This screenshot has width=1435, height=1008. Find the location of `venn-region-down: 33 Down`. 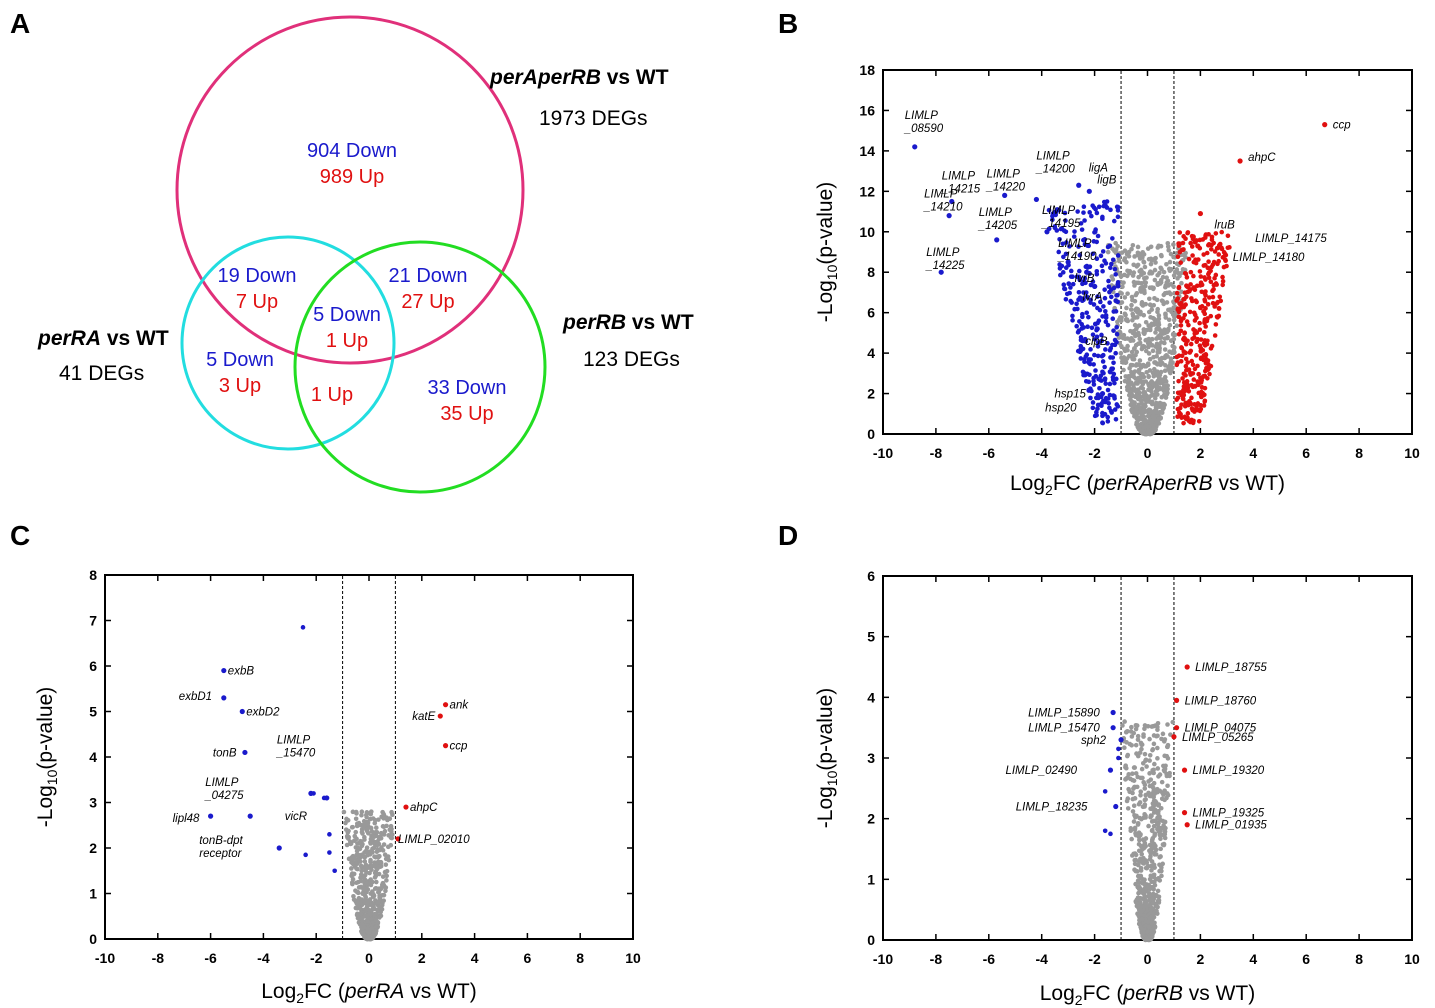

venn-region-down: 33 Down is located at coordinates (467, 388).